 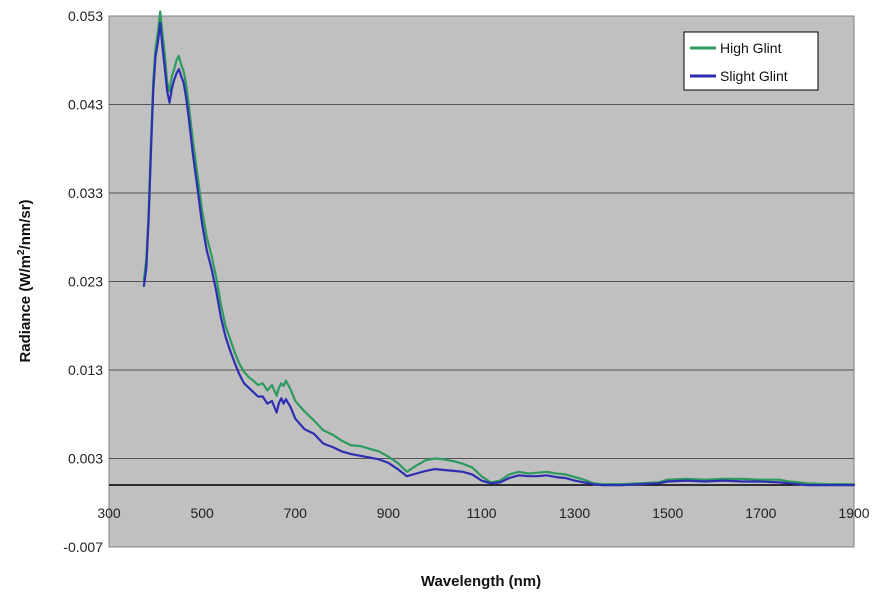 What do you see at coordinates (574, 513) in the screenshot?
I see `x-tick-label: 1300` at bounding box center [574, 513].